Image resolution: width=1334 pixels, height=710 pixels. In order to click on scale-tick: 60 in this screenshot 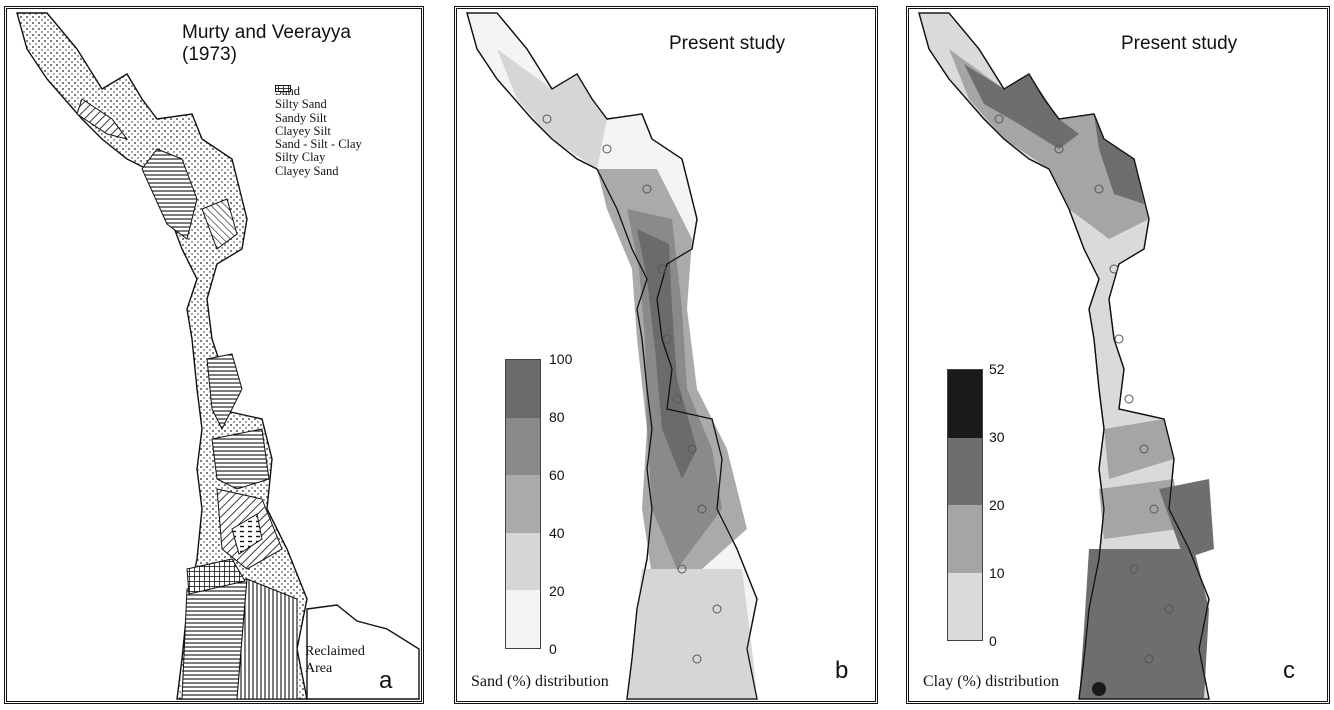, I will do `click(557, 475)`.